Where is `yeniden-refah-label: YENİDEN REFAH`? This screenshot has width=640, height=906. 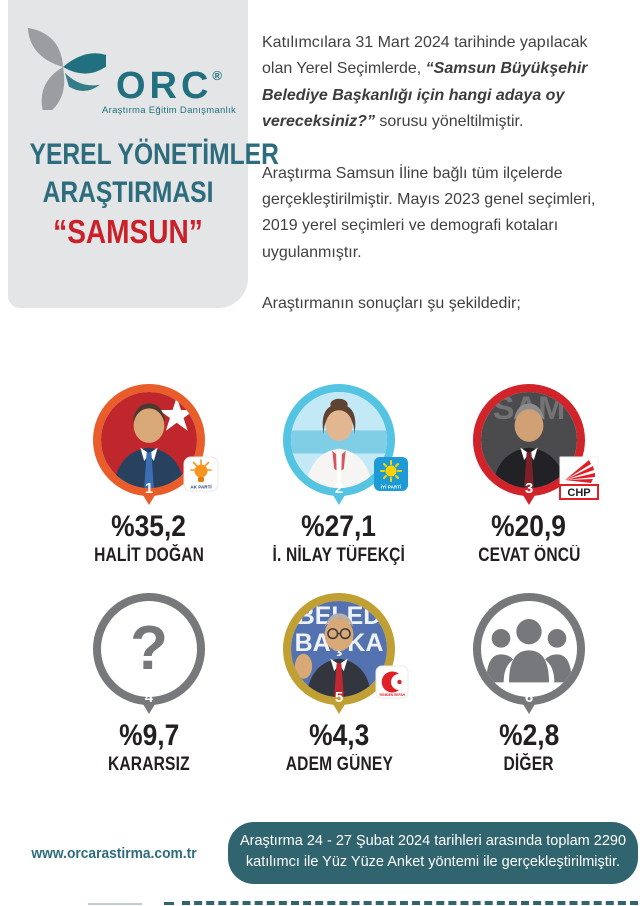 yeniden-refah-label: YENİDEN REFAH is located at coordinates (392, 695).